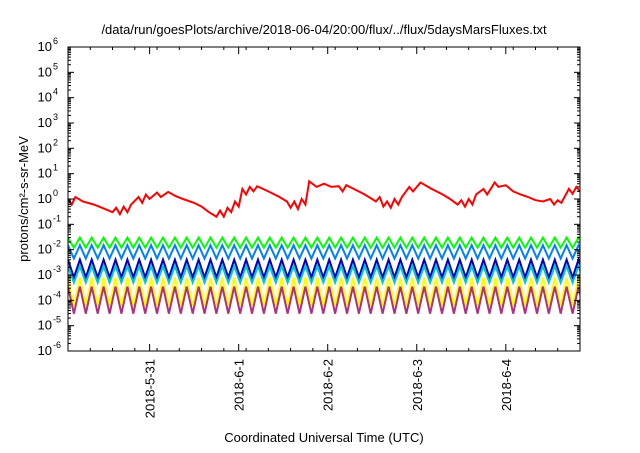 Image resolution: width=640 pixels, height=453 pixels. Describe the element at coordinates (57, 269) in the screenshot. I see `y-tick-exponent: -3` at that location.